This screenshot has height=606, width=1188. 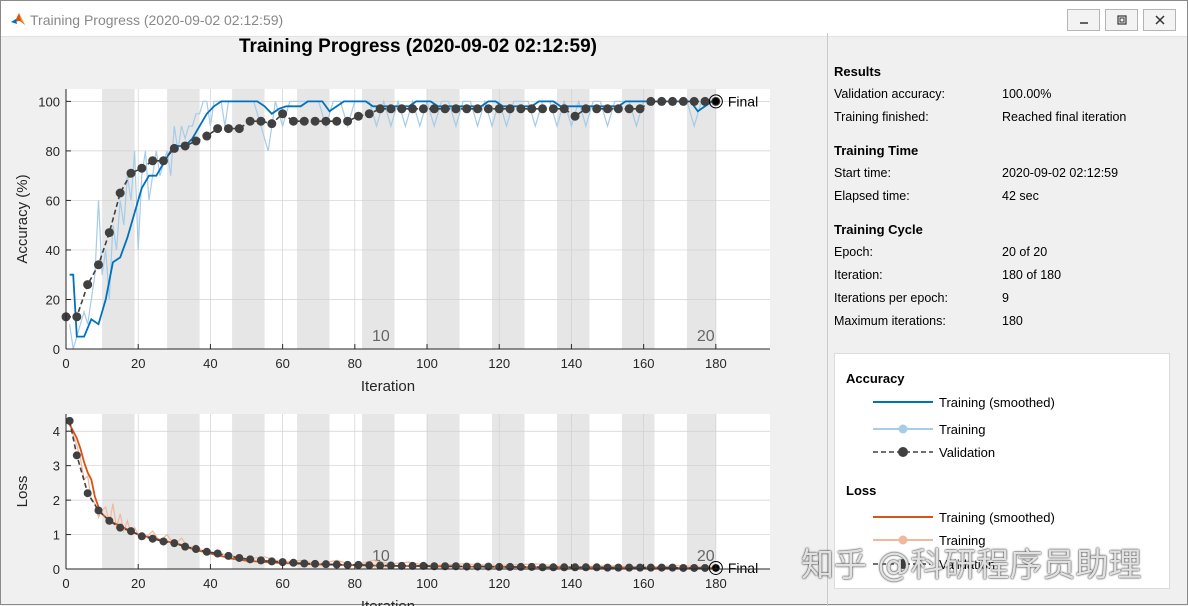 What do you see at coordinates (56, 535) in the screenshot?
I see `y-tick-label: 1` at bounding box center [56, 535].